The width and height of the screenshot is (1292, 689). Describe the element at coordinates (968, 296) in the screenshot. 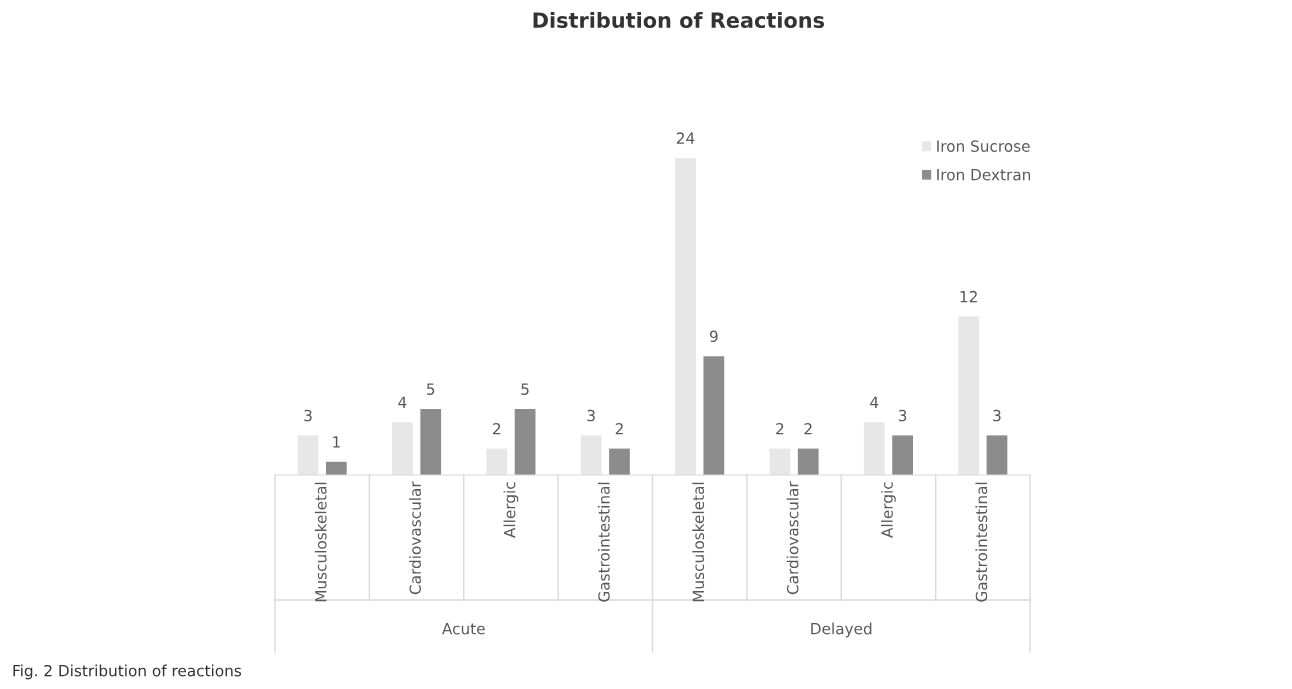

I see `data-label: 12` at that location.